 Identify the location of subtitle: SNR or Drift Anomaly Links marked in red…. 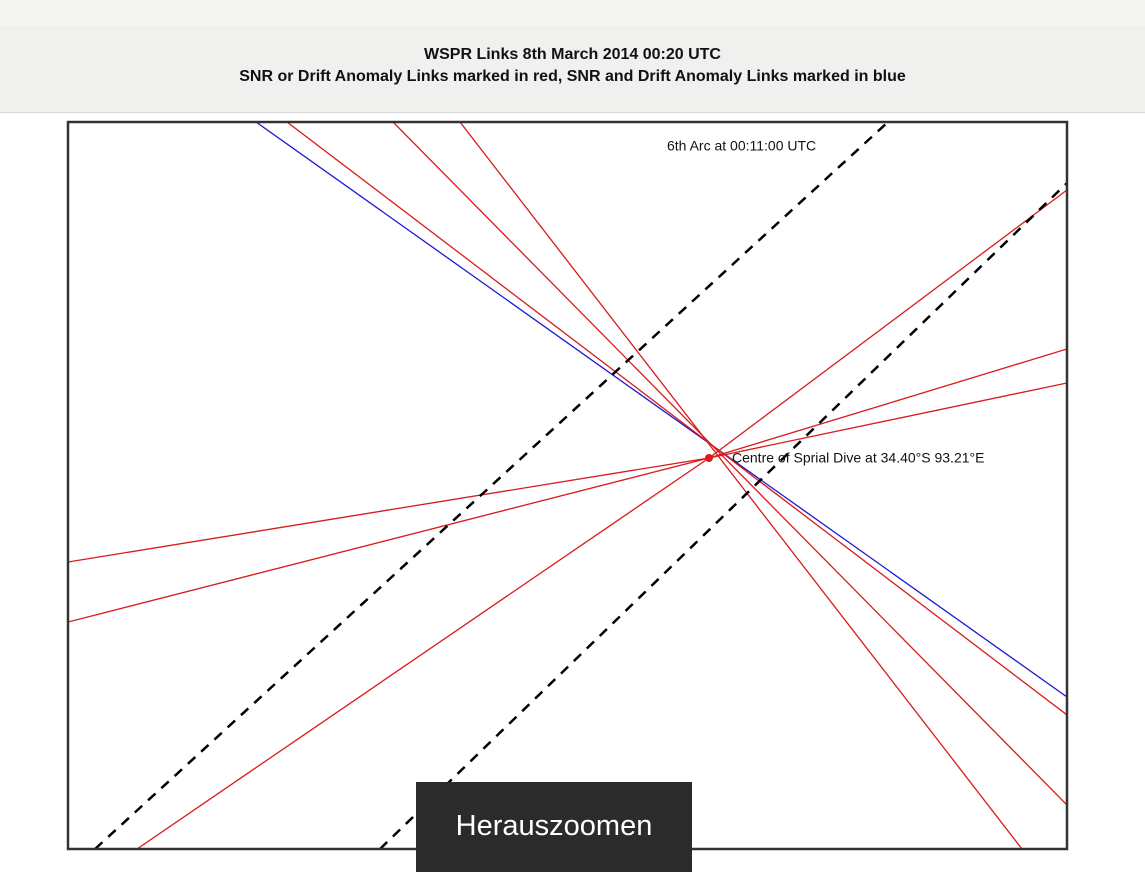
(572, 76).